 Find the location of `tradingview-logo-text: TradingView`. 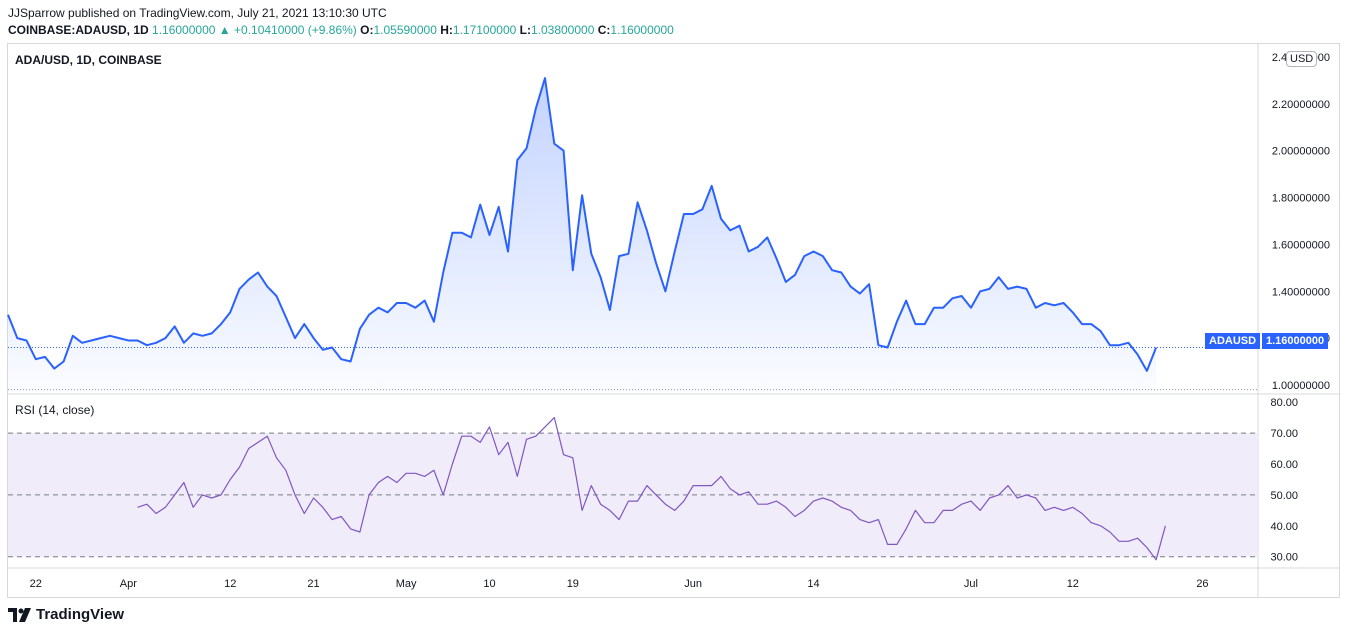

tradingview-logo-text: TradingView is located at coordinates (80, 614).